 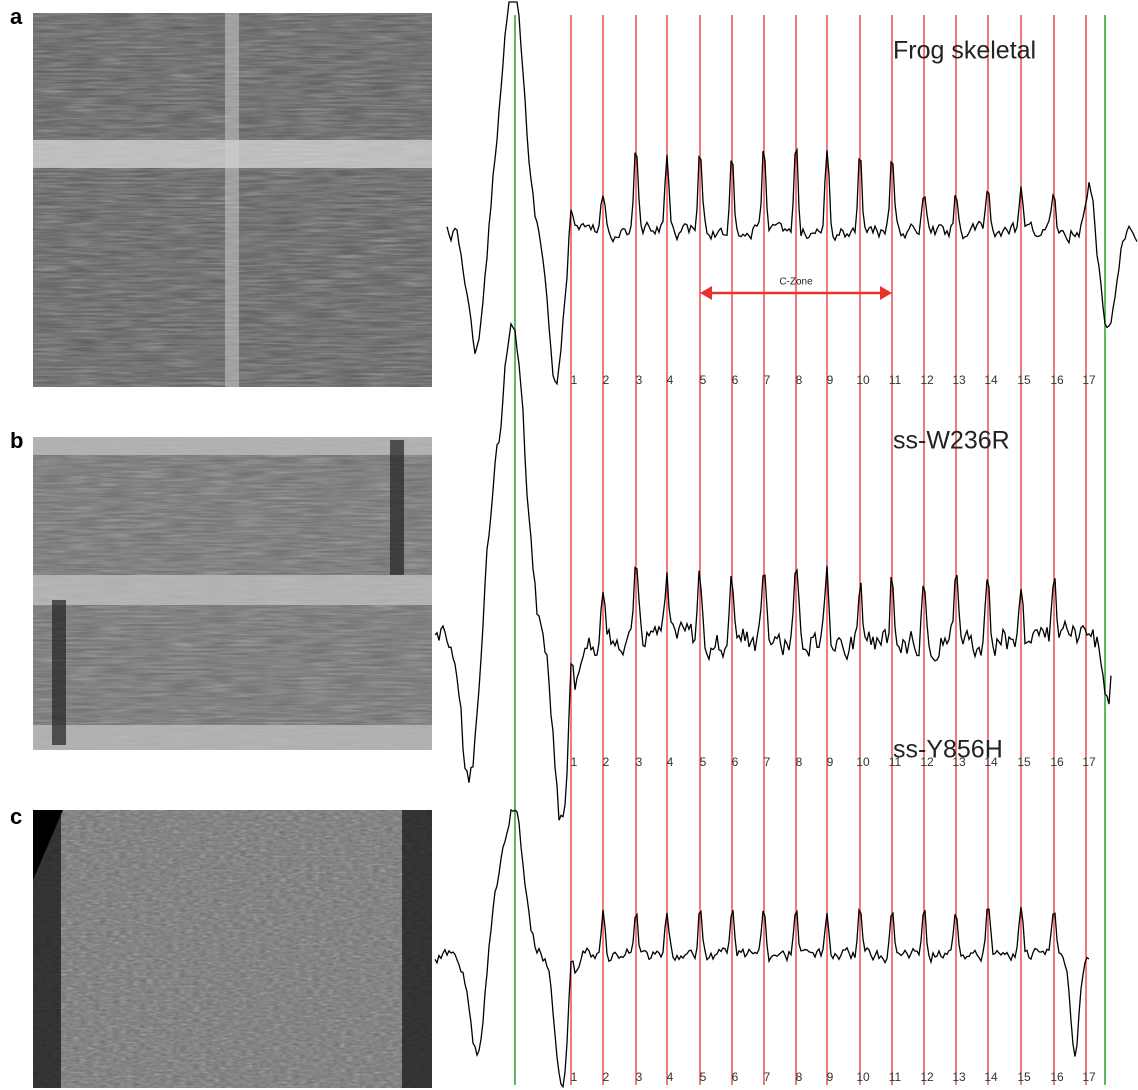 I want to click on panel-title: ss-W236R, so click(x=951, y=441).